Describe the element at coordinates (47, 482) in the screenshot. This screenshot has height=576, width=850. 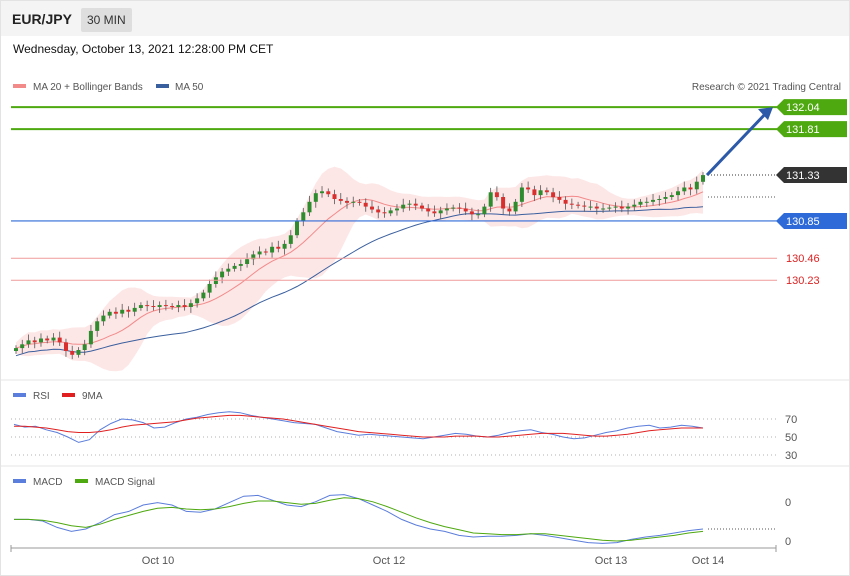
I see `legend-macd: MACD` at that location.